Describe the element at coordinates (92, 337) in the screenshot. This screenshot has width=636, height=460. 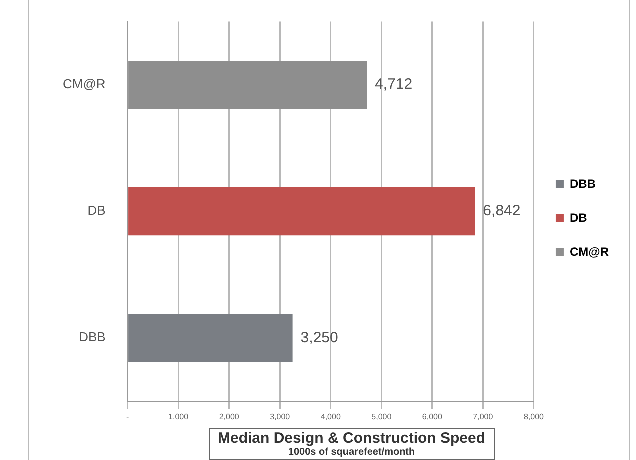
I see `y-tick-label: DBB` at that location.